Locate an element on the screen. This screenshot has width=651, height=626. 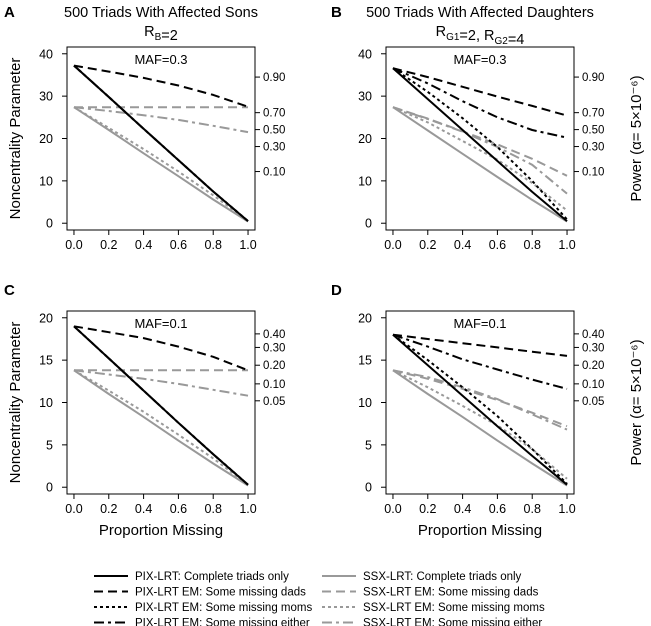
legend-entry: SSX-LRT EM: Some missing dads is located at coordinates (451, 593).